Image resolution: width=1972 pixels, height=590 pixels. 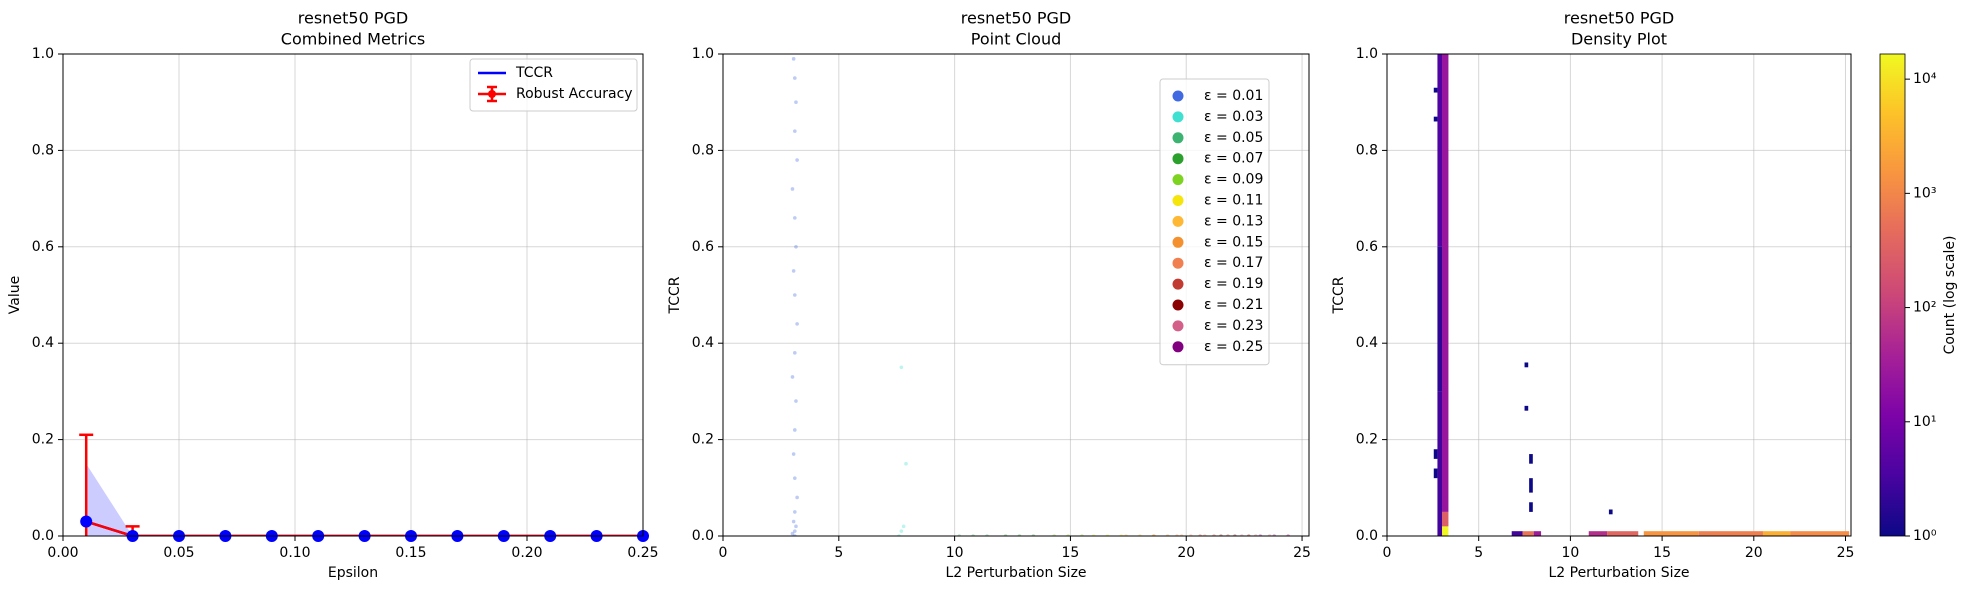 I want to click on x-tick-label: 15, so click(x=1071, y=553).